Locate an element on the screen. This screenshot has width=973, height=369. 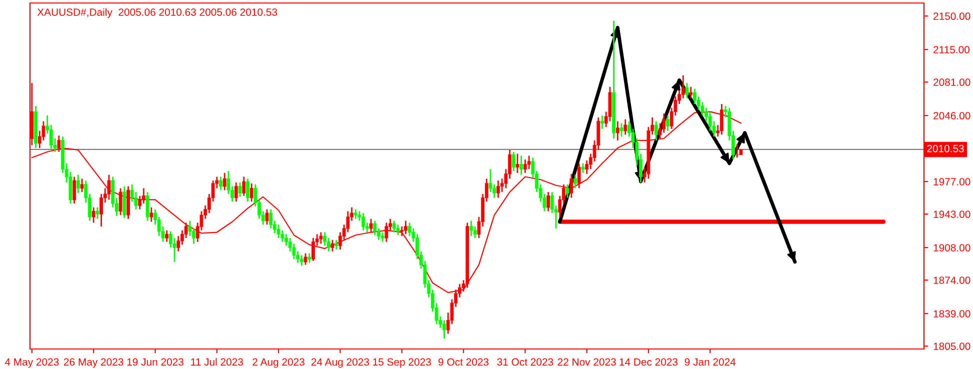
x-tick-label: 15 Sep 2023 is located at coordinates (402, 363).